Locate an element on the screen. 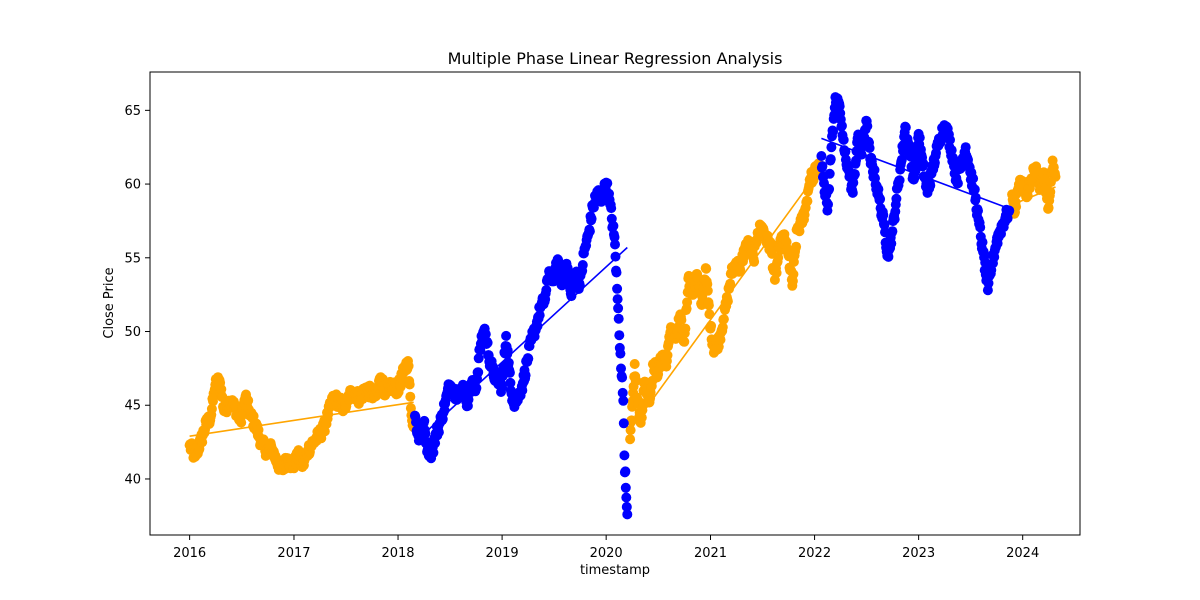 The image size is (1200, 600). y-tick-label: 55 is located at coordinates (132, 258).